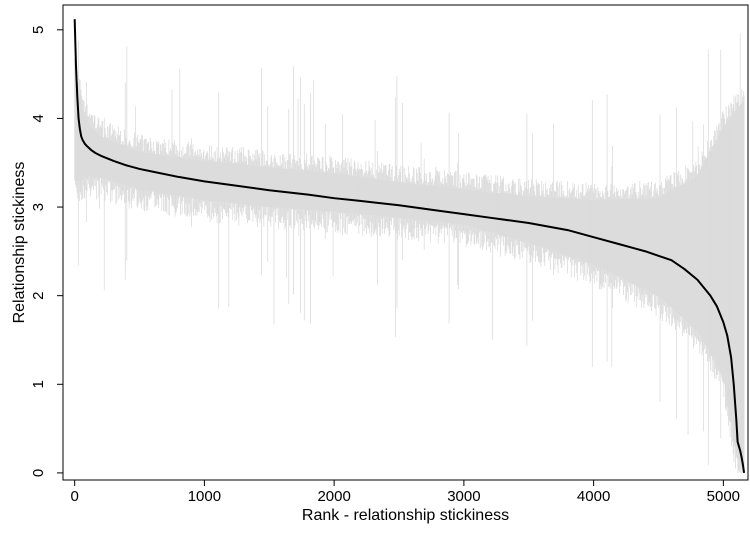  Describe the element at coordinates (38, 118) in the screenshot. I see `y-tick-label: 4` at that location.